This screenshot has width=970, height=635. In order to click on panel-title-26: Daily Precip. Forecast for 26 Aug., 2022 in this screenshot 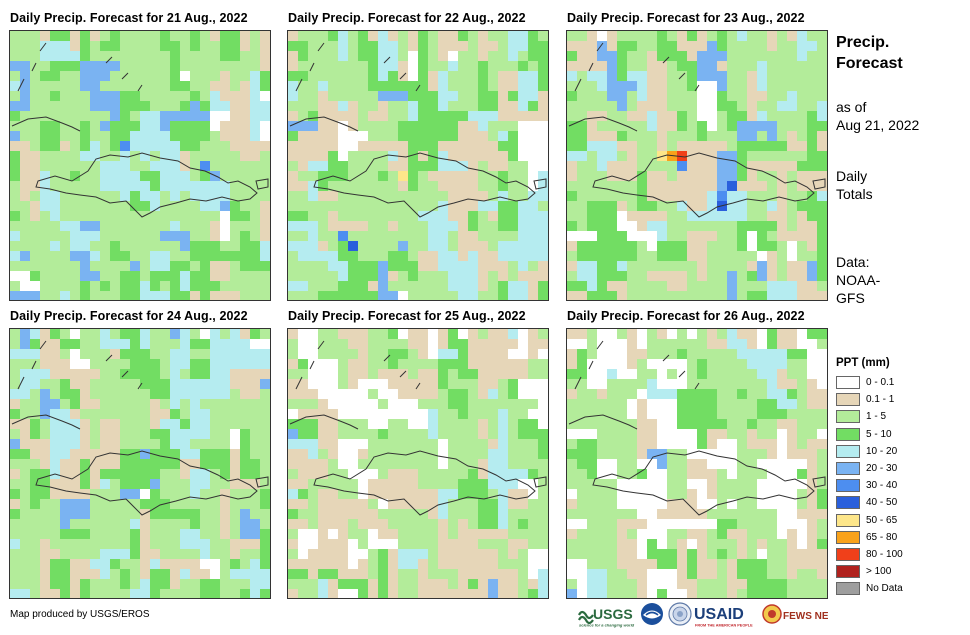, I will do `click(686, 316)`.